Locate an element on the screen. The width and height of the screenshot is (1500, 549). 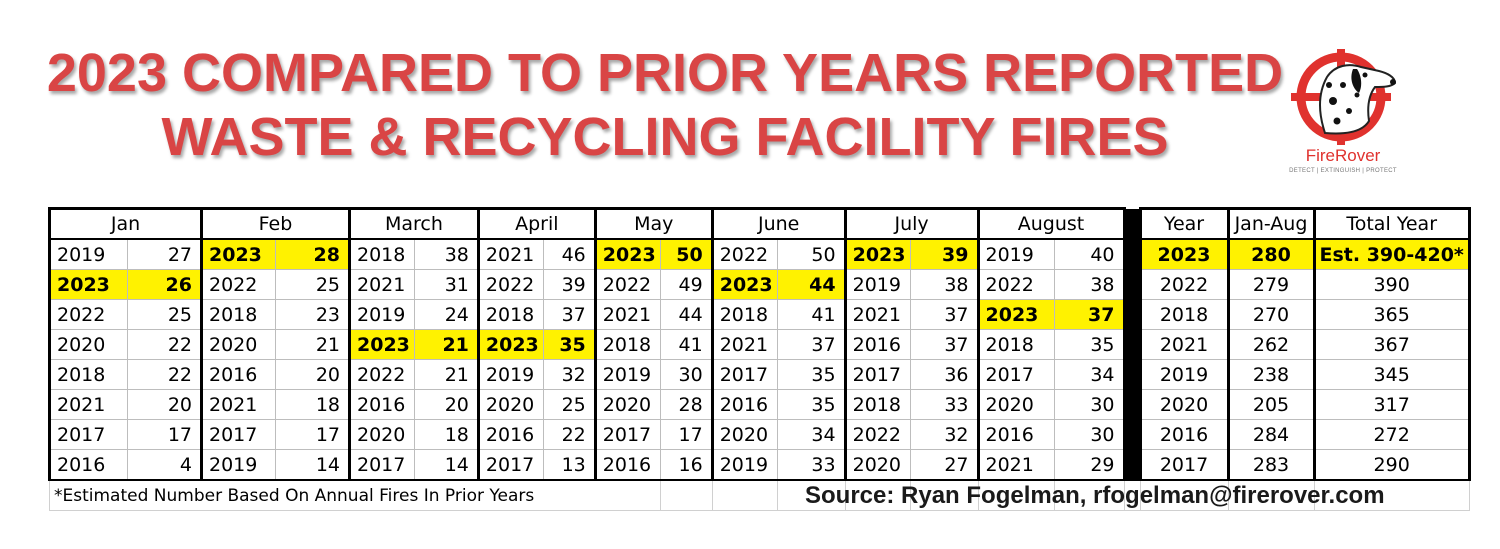
cell-fires-april: 13 is located at coordinates (569, 465).